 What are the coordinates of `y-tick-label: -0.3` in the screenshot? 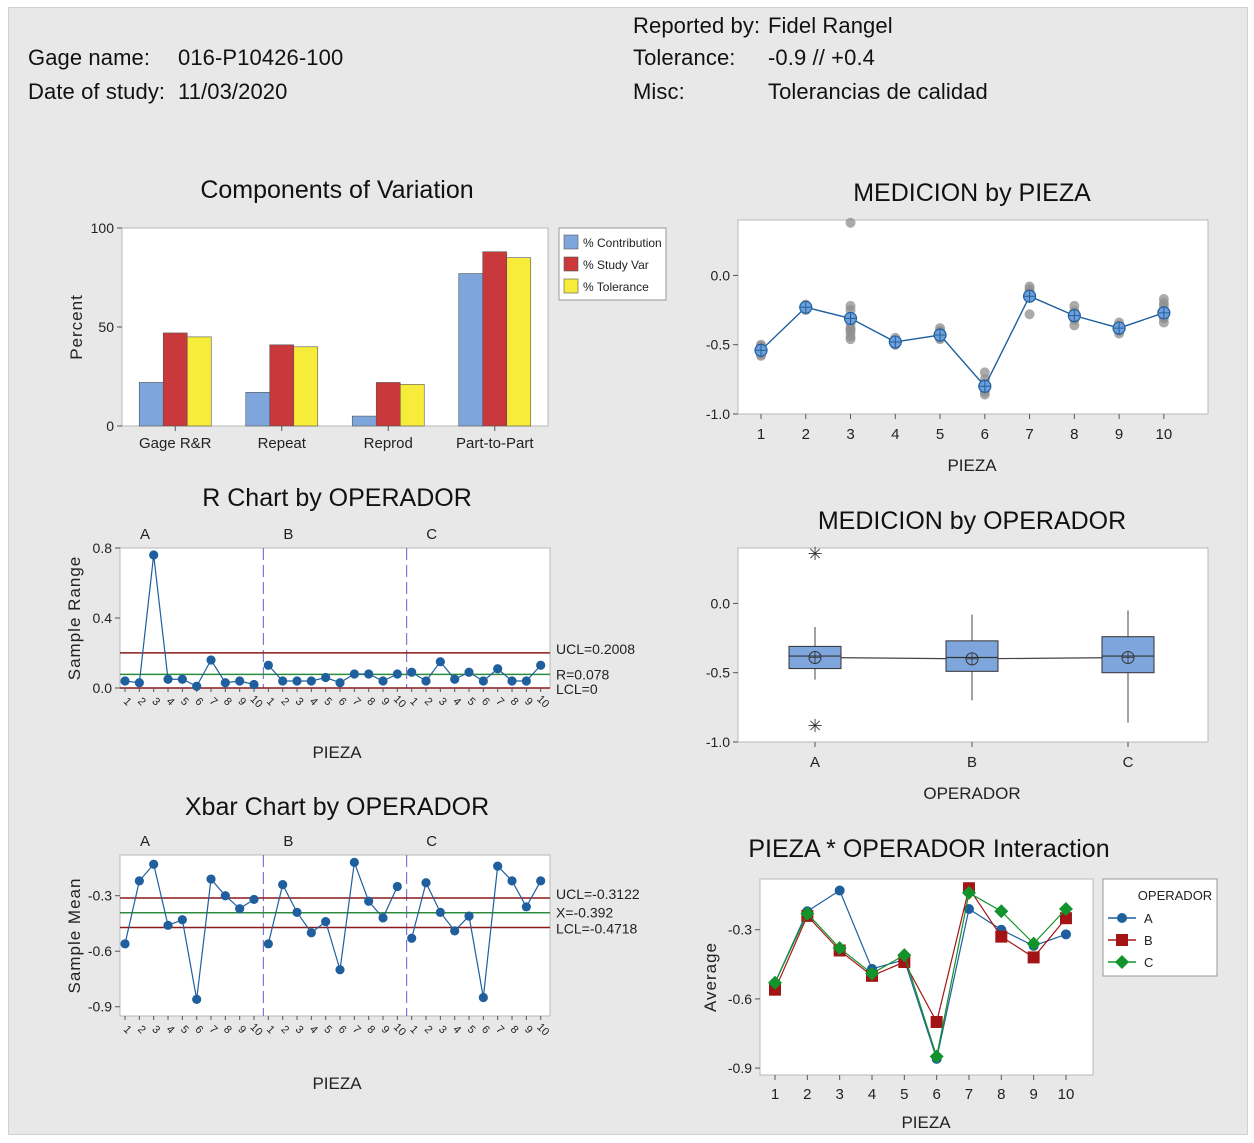 It's located at (100, 896).